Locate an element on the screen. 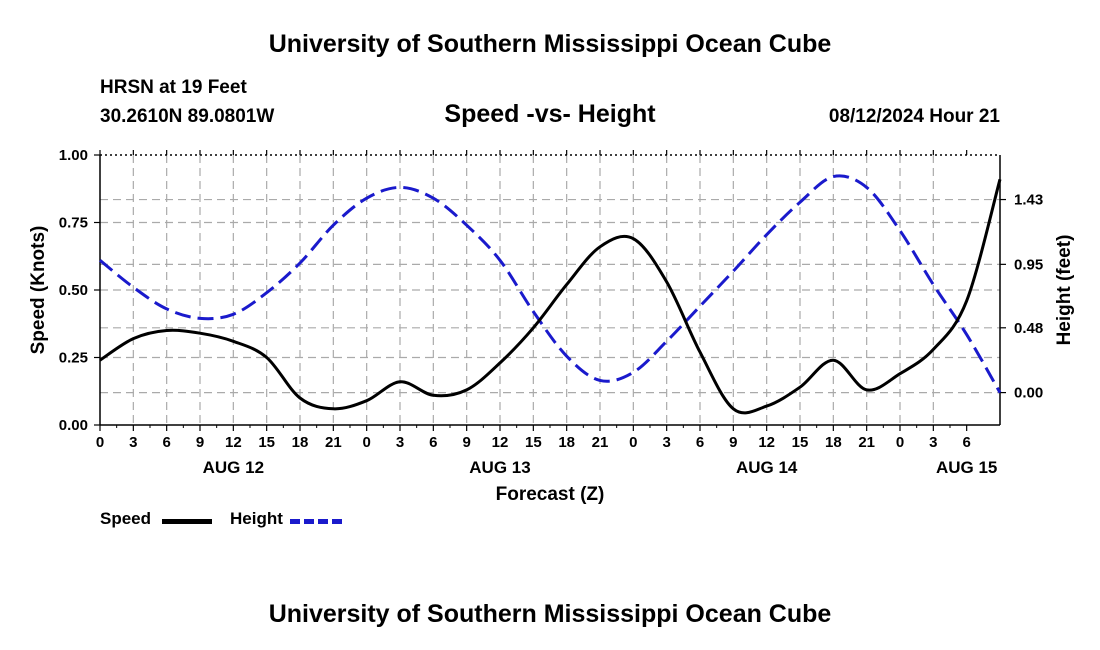 The height and width of the screenshot is (650, 1100). y2-tick-label: 0.48 is located at coordinates (1028, 328).